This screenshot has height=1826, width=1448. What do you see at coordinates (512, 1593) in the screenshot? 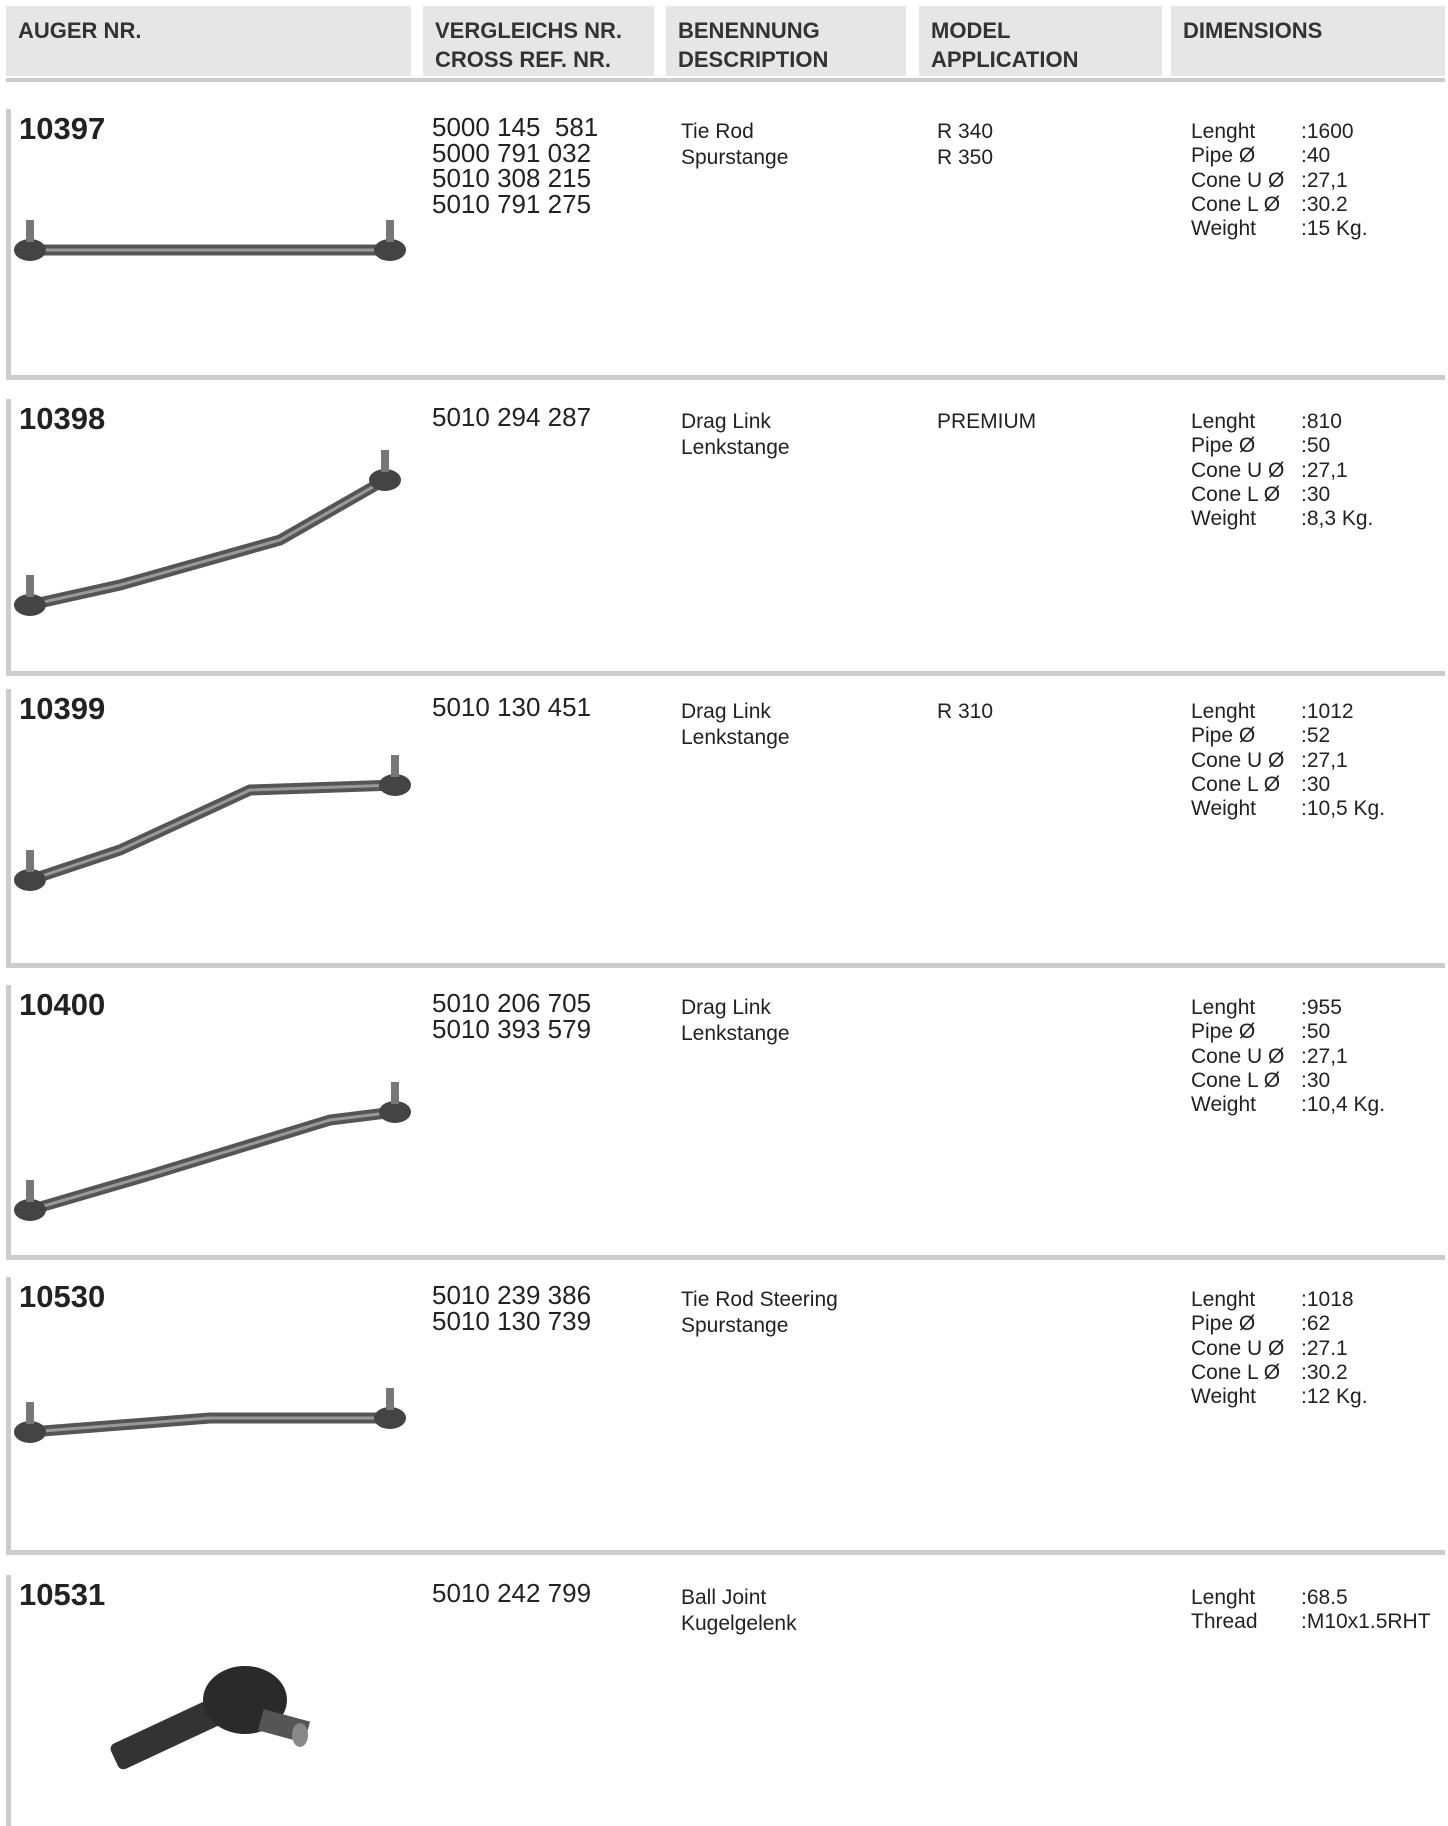
I see `cross-ref: 5010 242 799` at bounding box center [512, 1593].